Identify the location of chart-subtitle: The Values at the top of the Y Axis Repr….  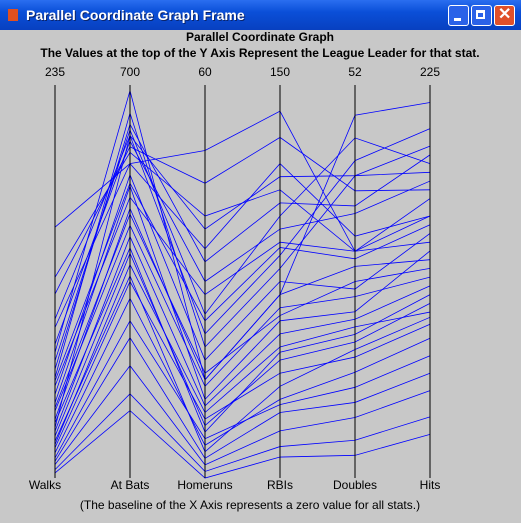
(259, 53).